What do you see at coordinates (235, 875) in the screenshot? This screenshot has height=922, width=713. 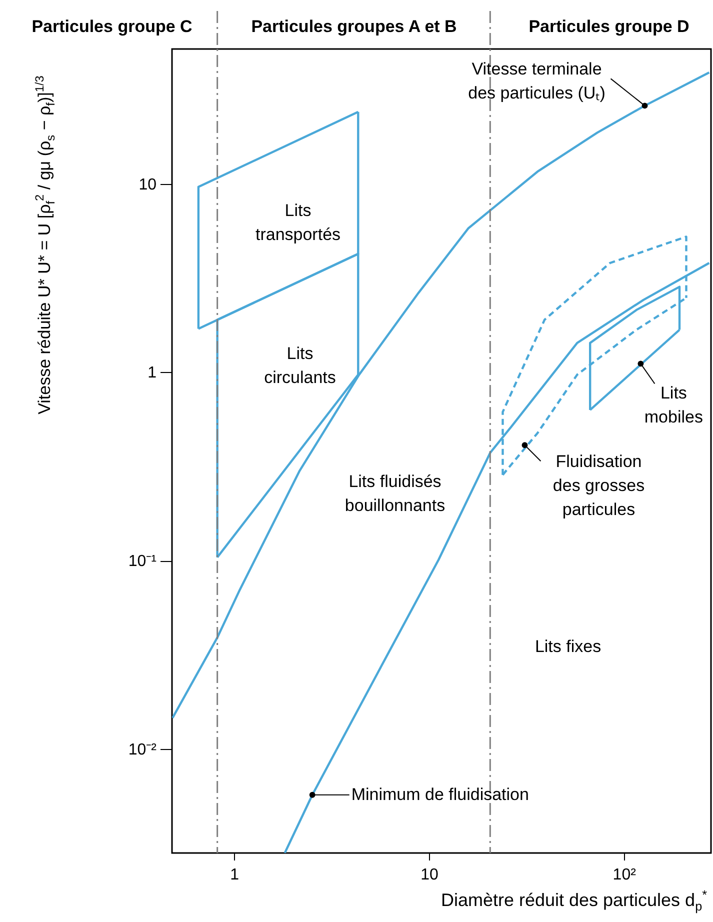 I see `x-tick-label: 1` at bounding box center [235, 875].